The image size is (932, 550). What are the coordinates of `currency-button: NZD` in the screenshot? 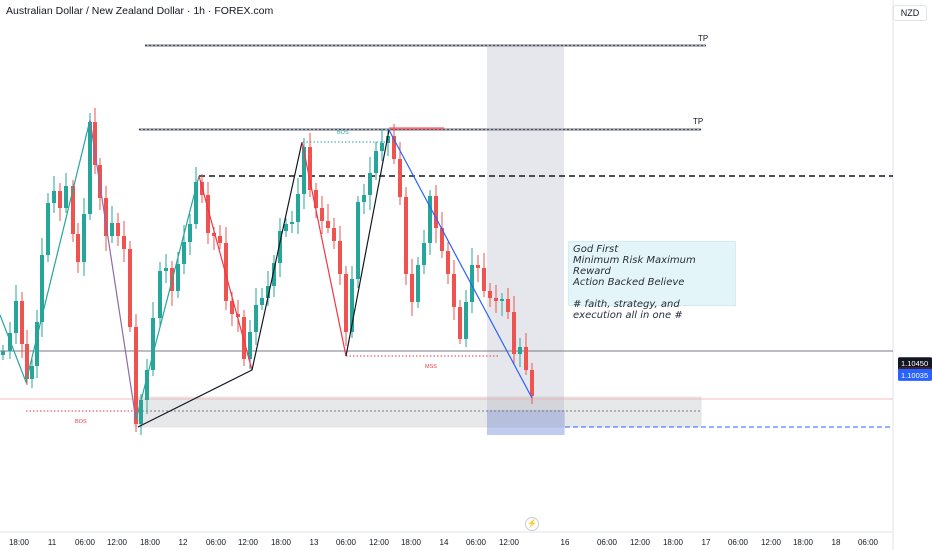 It's located at (910, 13).